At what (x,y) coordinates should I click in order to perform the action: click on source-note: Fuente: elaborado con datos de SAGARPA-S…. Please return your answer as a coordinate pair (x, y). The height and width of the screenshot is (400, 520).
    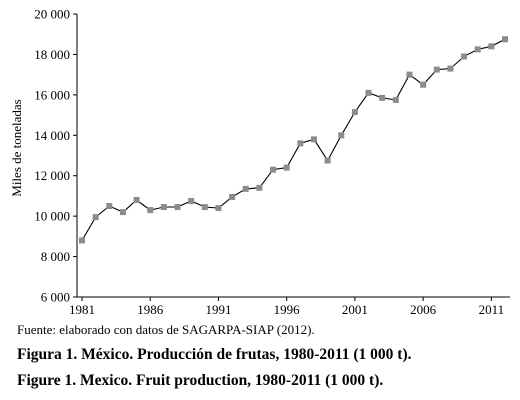
    Looking at the image, I should click on (166, 329).